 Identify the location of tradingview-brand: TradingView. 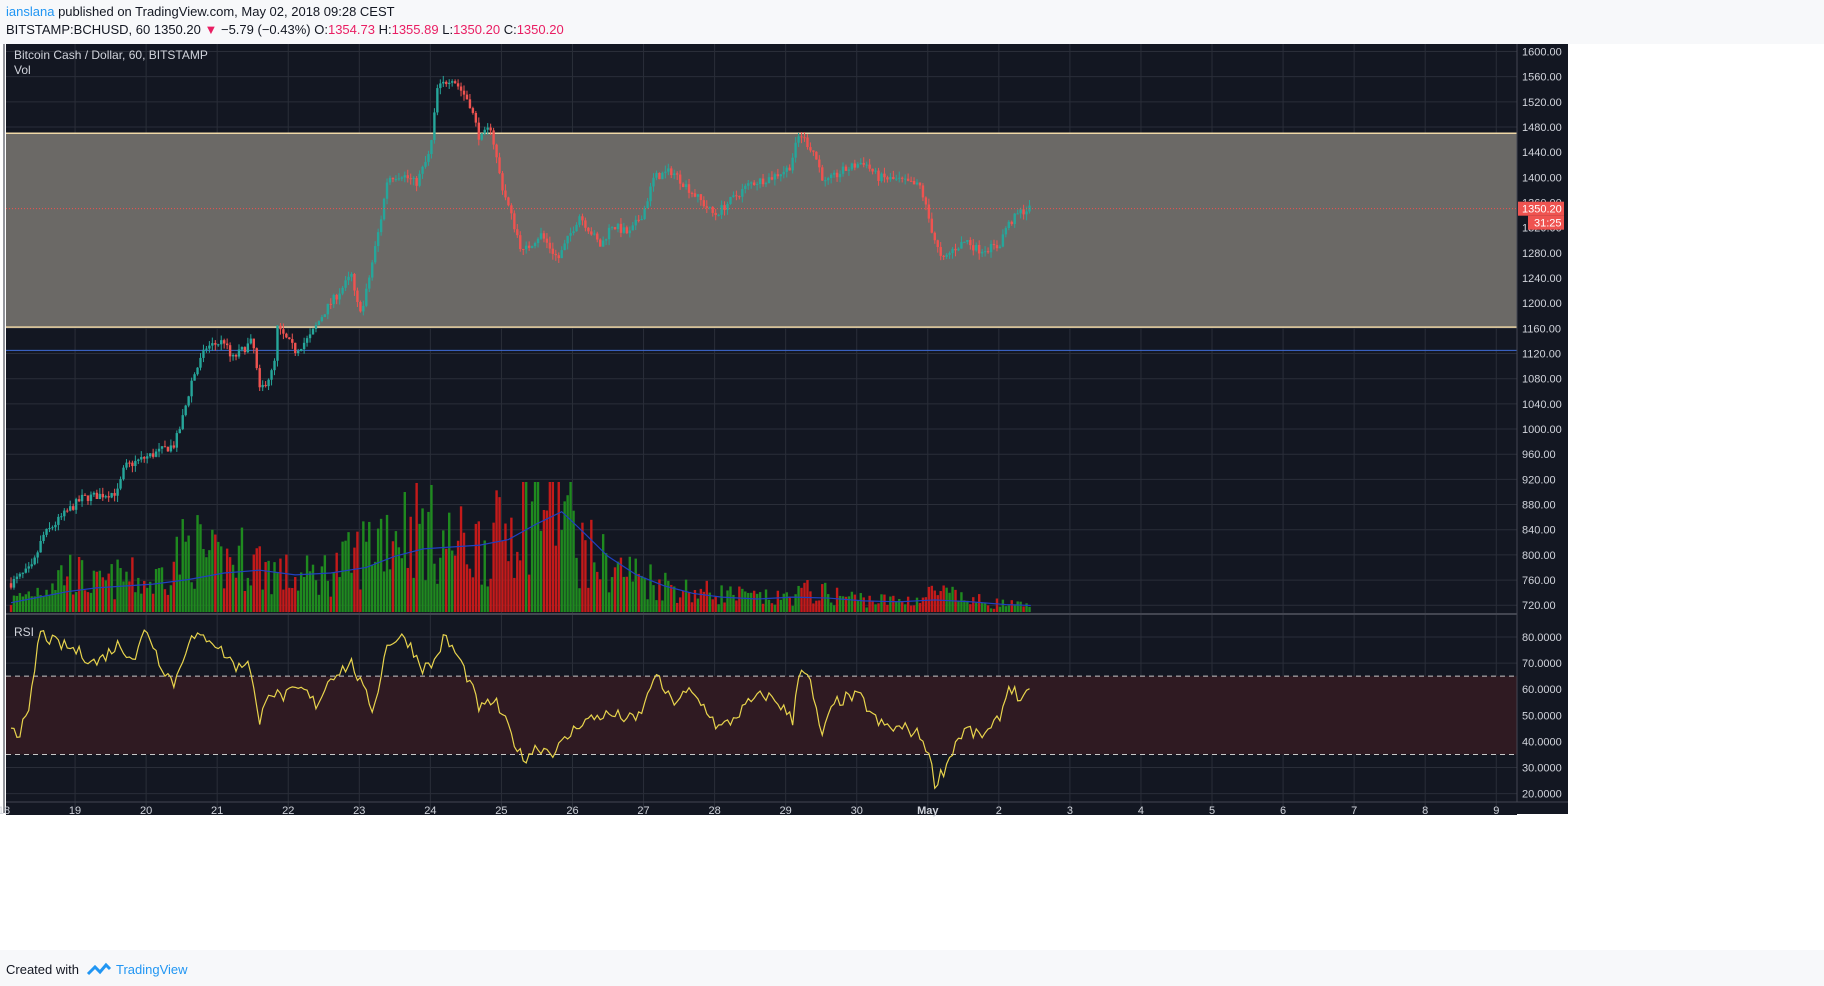
(152, 969).